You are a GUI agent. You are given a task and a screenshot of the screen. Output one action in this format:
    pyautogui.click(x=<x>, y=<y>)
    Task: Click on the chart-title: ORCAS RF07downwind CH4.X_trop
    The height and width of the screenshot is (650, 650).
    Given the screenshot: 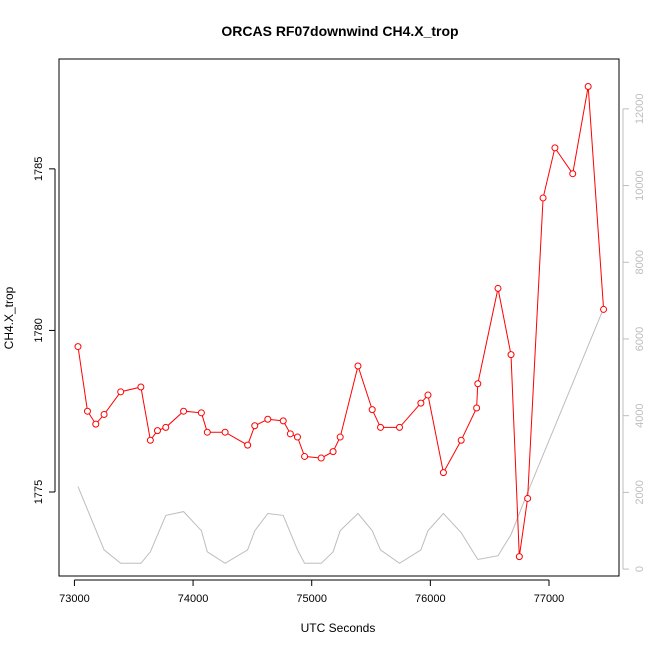 What is the action you would take?
    pyautogui.click(x=339, y=31)
    